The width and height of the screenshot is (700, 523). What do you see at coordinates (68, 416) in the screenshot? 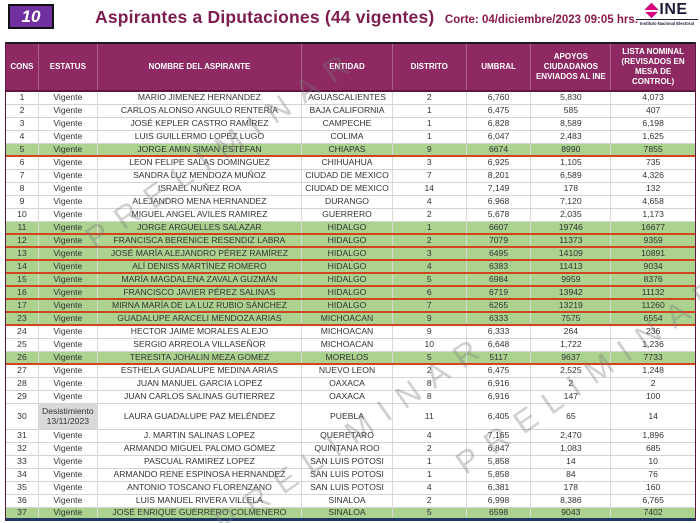
I see `cell-estatus: Desistimiento 13/11/2023` at bounding box center [68, 416].